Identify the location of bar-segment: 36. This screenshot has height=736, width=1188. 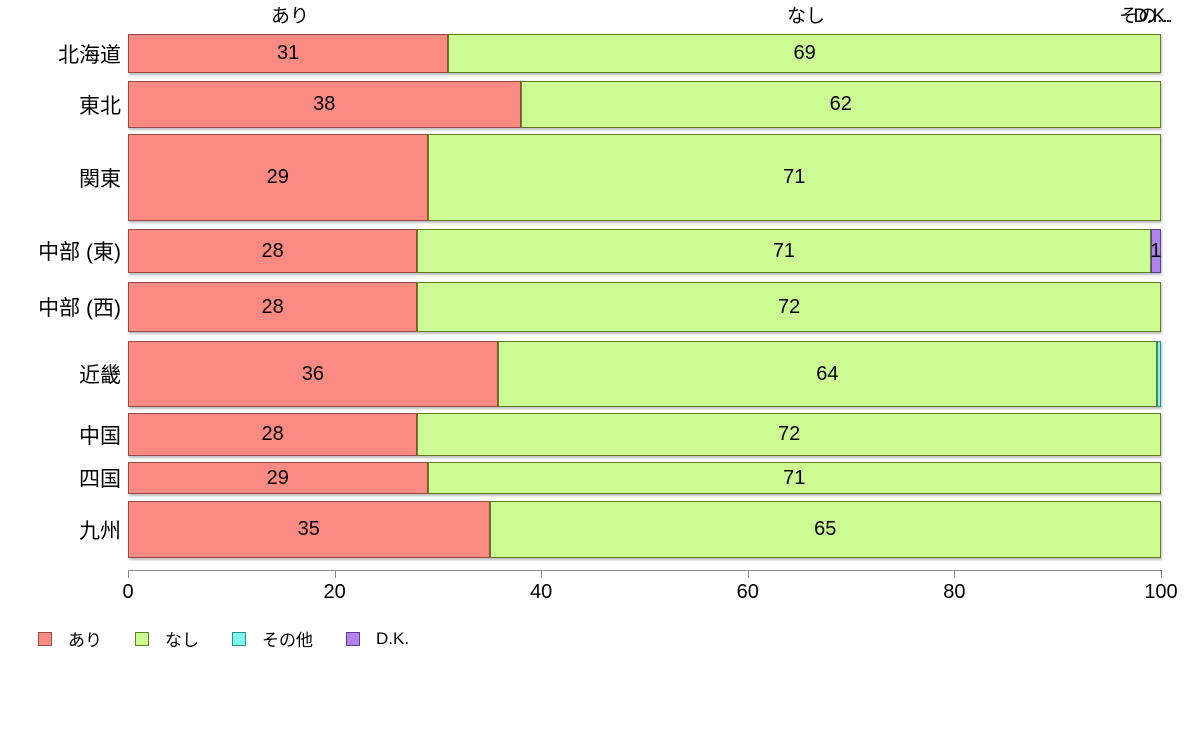
(313, 374).